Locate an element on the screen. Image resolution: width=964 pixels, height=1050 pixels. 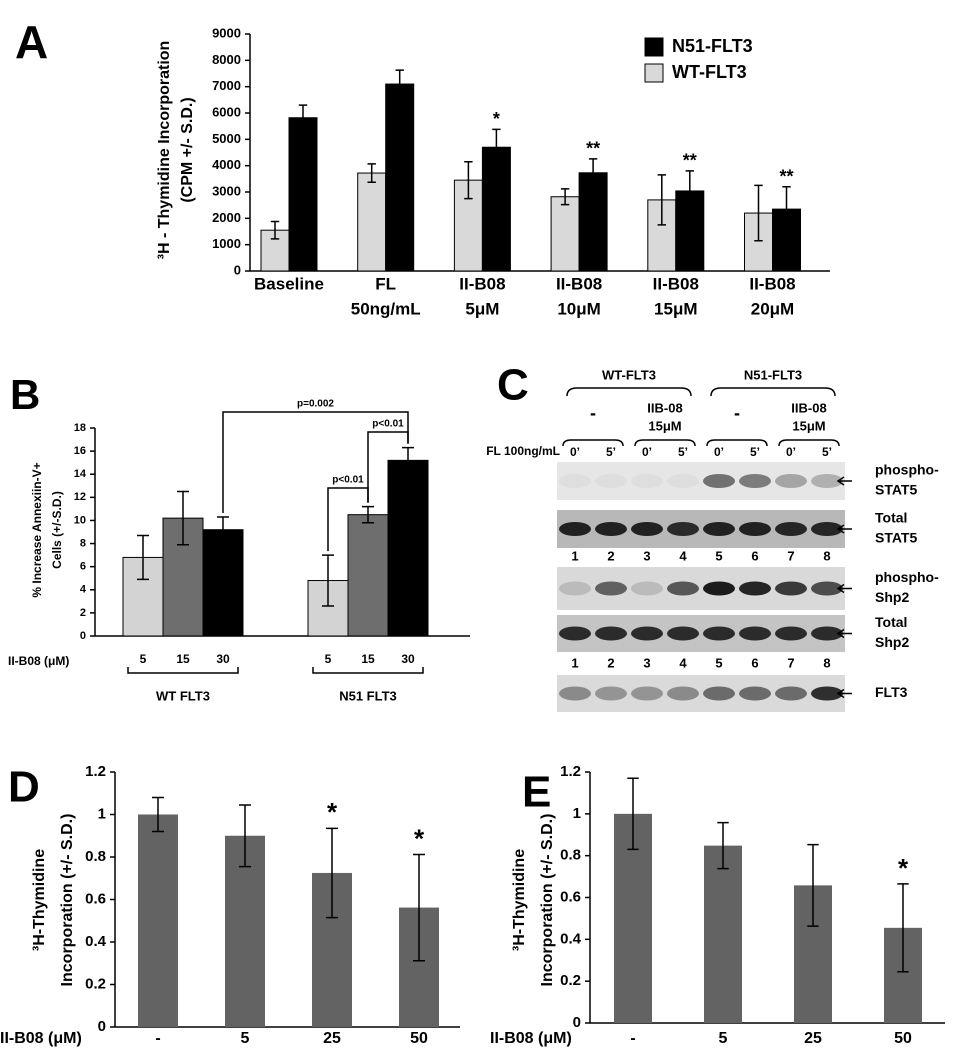
y-tick-label: 1 is located at coordinates (102, 813).